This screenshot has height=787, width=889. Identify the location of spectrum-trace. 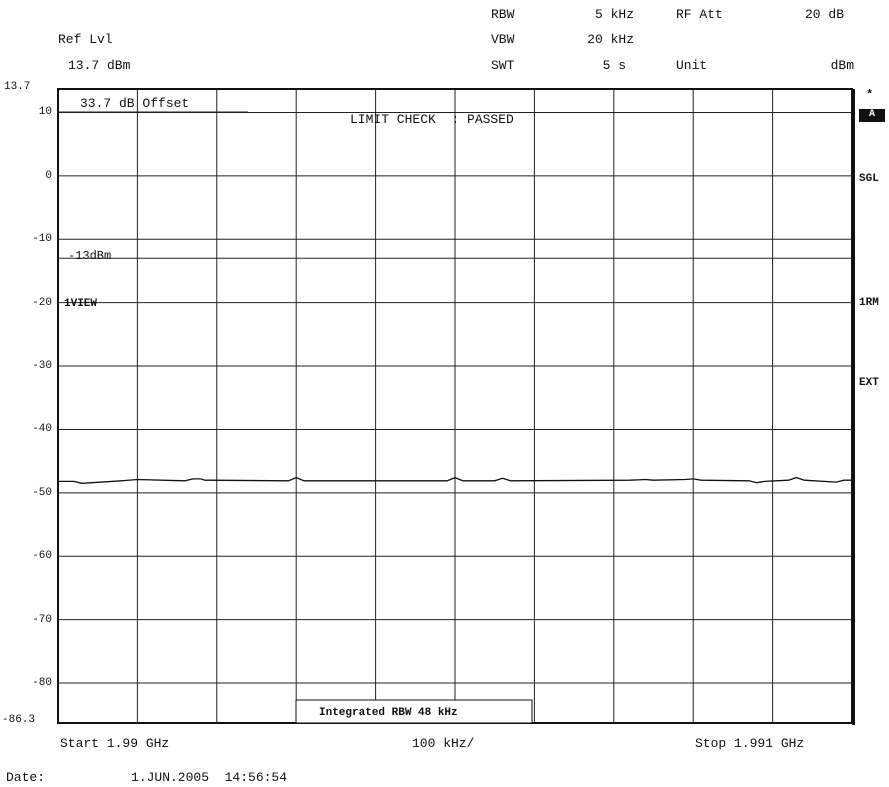
(455, 480).